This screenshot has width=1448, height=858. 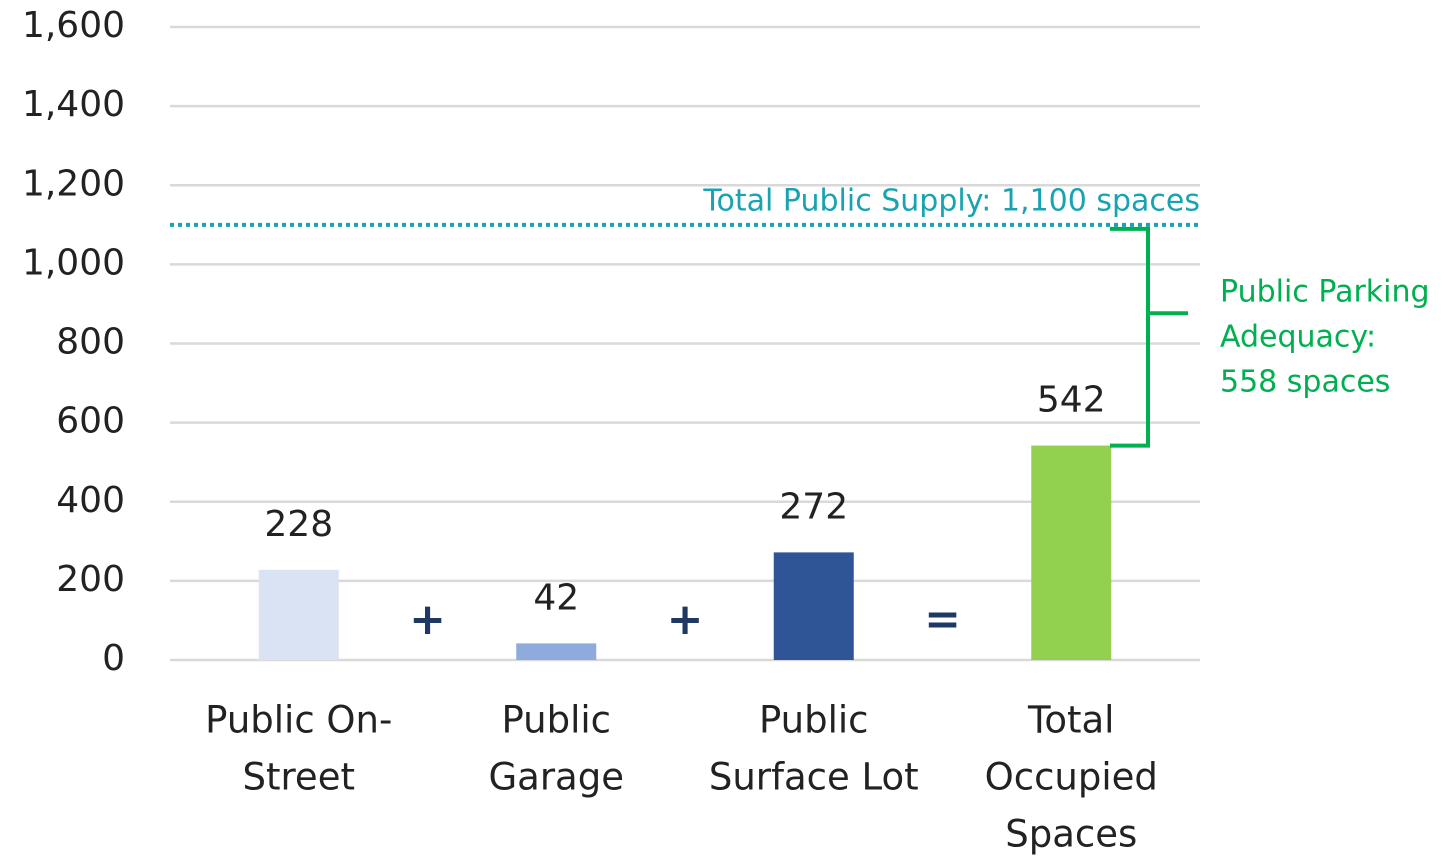 What do you see at coordinates (1298, 337) in the screenshot?
I see `bracket-label: Adequacy:` at bounding box center [1298, 337].